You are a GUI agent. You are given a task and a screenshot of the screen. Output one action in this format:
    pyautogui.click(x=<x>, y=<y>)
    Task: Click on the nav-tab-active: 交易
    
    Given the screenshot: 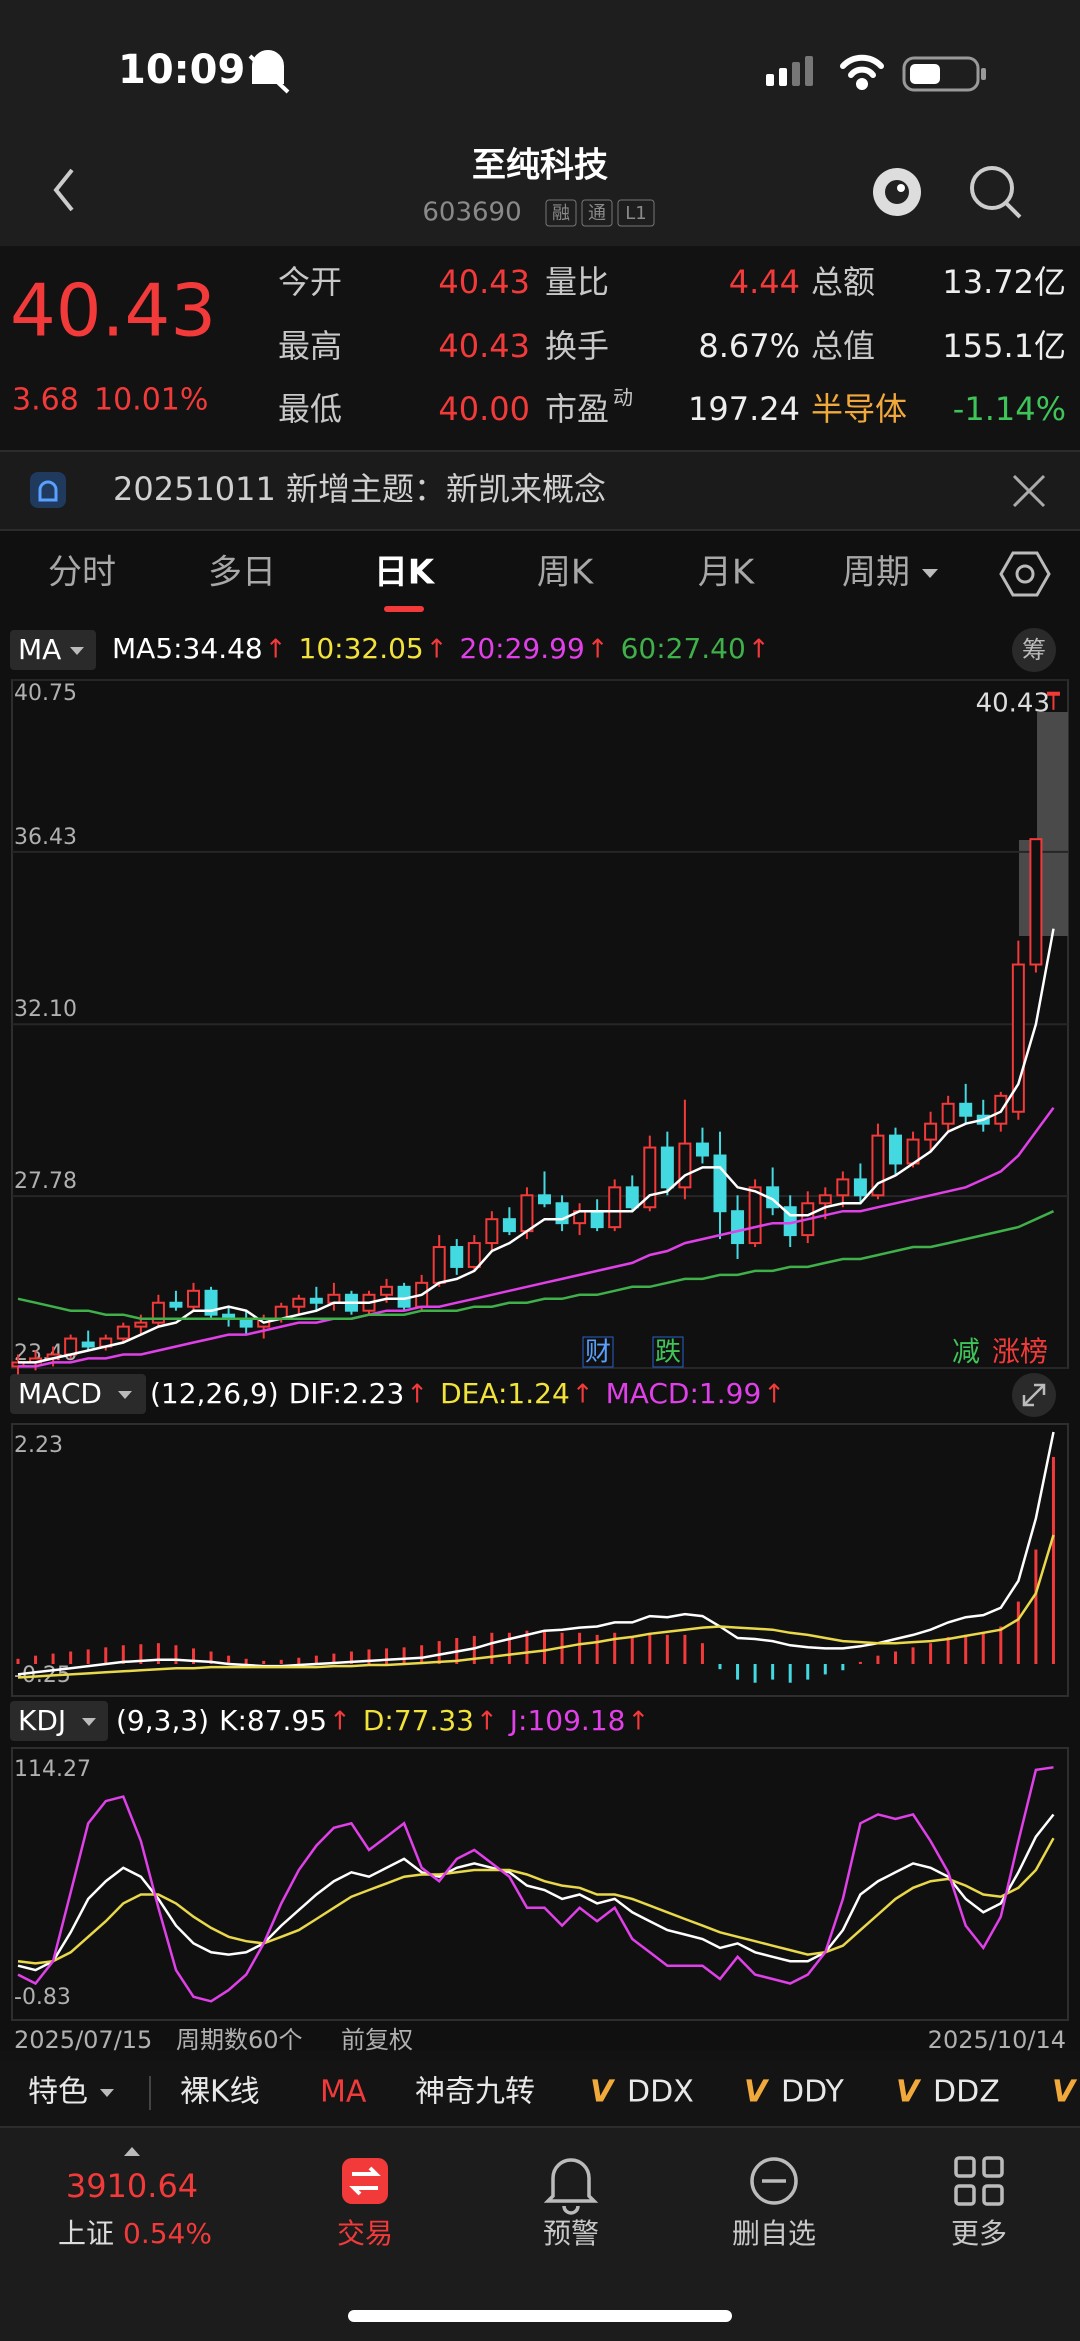 What is the action you would take?
    pyautogui.click(x=365, y=2233)
    